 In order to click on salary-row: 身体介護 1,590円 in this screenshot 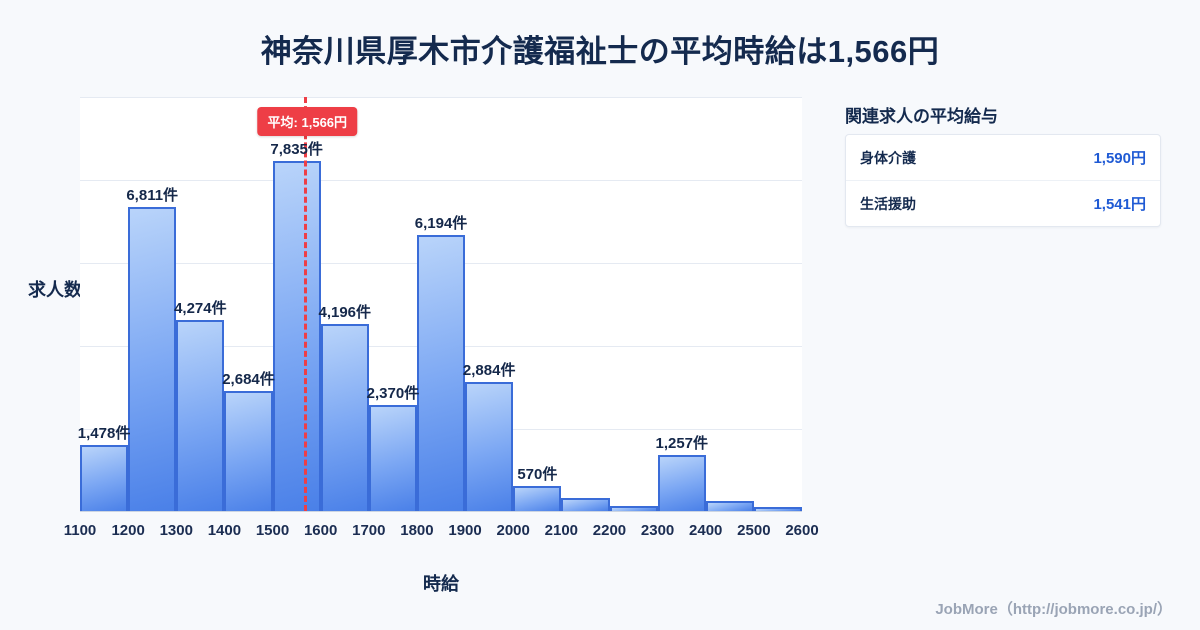, I will do `click(1003, 157)`.